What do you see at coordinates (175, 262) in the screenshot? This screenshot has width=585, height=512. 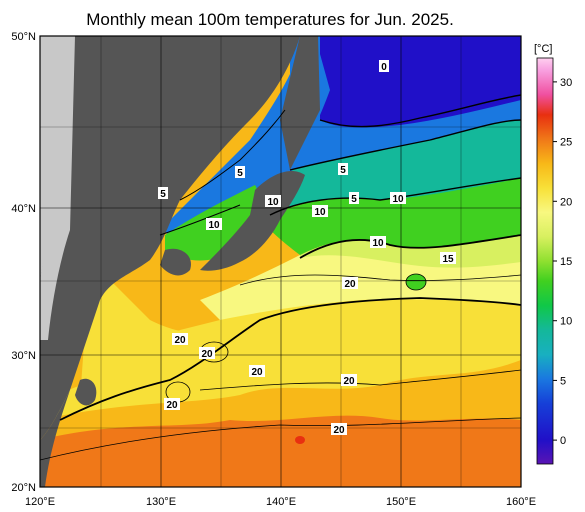 I see `korea-south` at bounding box center [175, 262].